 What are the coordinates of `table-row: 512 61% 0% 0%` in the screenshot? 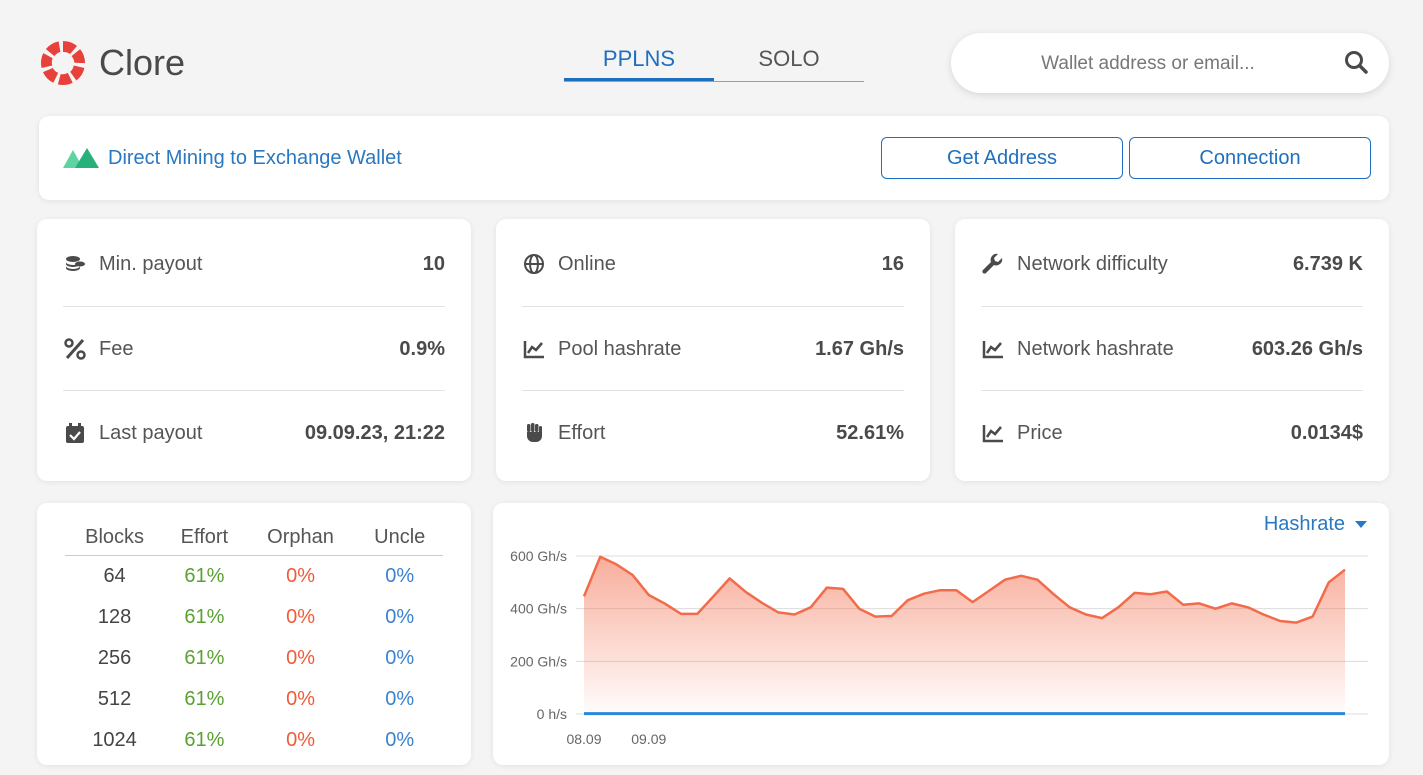 It's located at (254, 699).